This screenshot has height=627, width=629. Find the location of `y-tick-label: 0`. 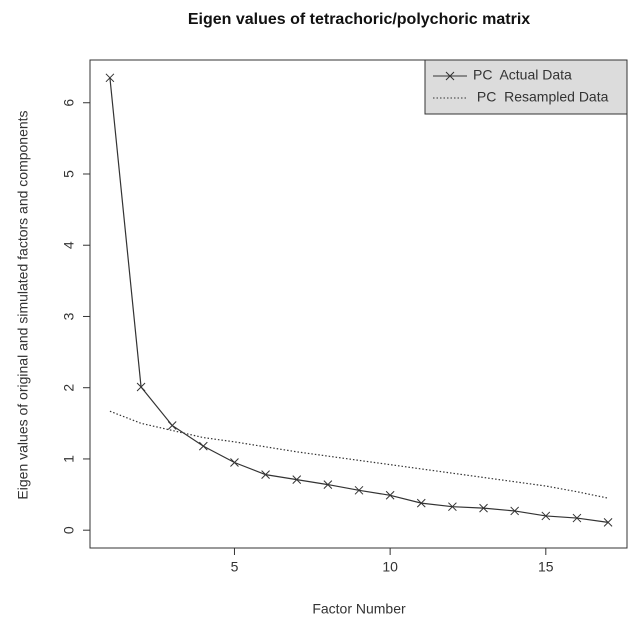

y-tick-label: 0 is located at coordinates (69, 530).